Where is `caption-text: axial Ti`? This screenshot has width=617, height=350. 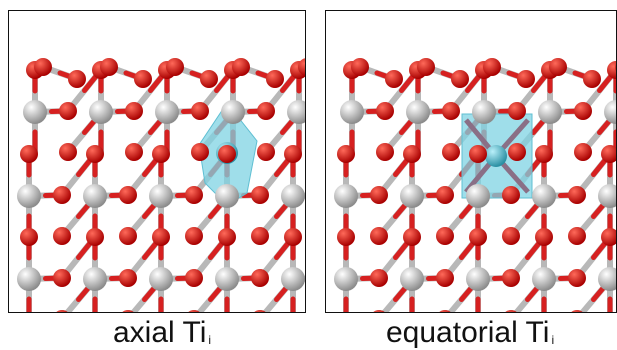 caption-text: axial Ti is located at coordinates (160, 332).